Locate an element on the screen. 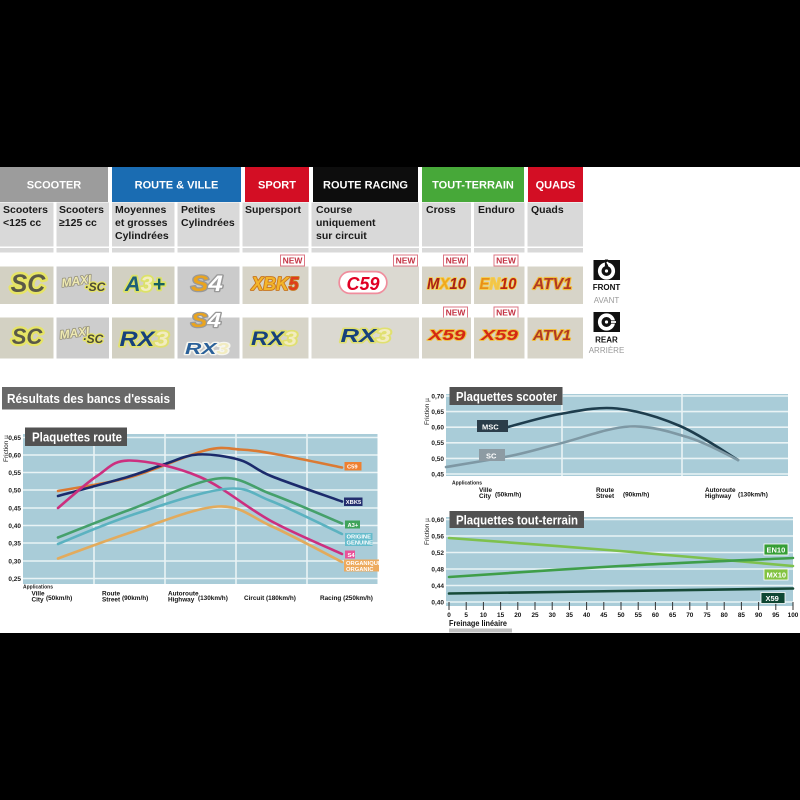  svg-text: TOUT-TERRAIN is located at coordinates (473, 186).